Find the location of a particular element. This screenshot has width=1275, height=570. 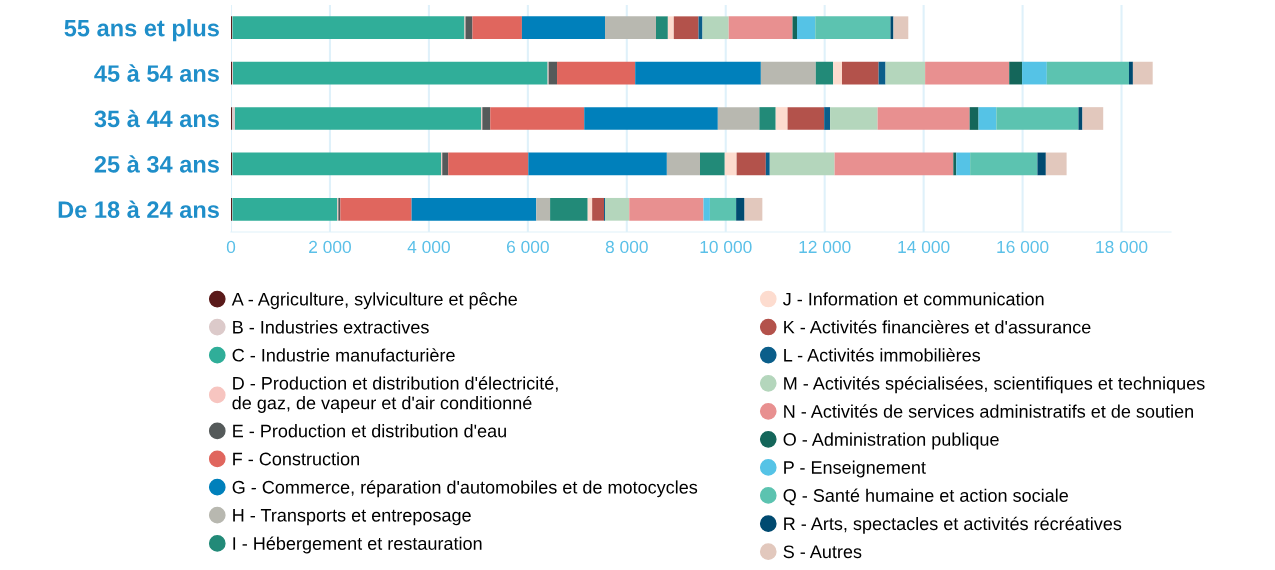

legend-label: O - Administration publique is located at coordinates (891, 441).